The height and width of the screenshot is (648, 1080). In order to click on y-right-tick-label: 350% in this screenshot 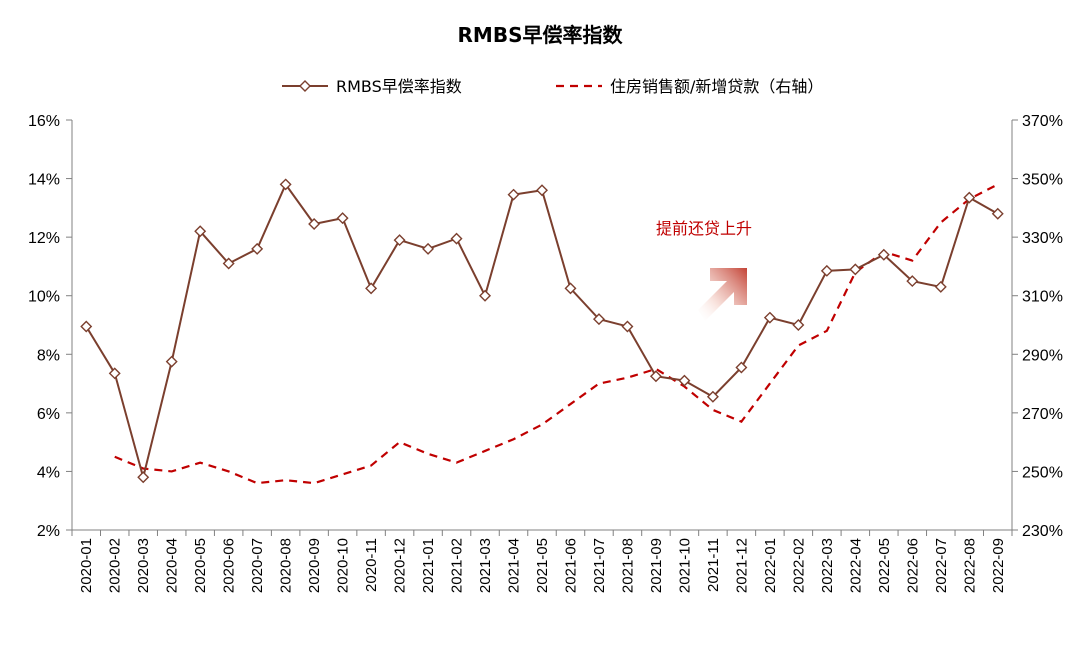, I will do `click(1042, 180)`.